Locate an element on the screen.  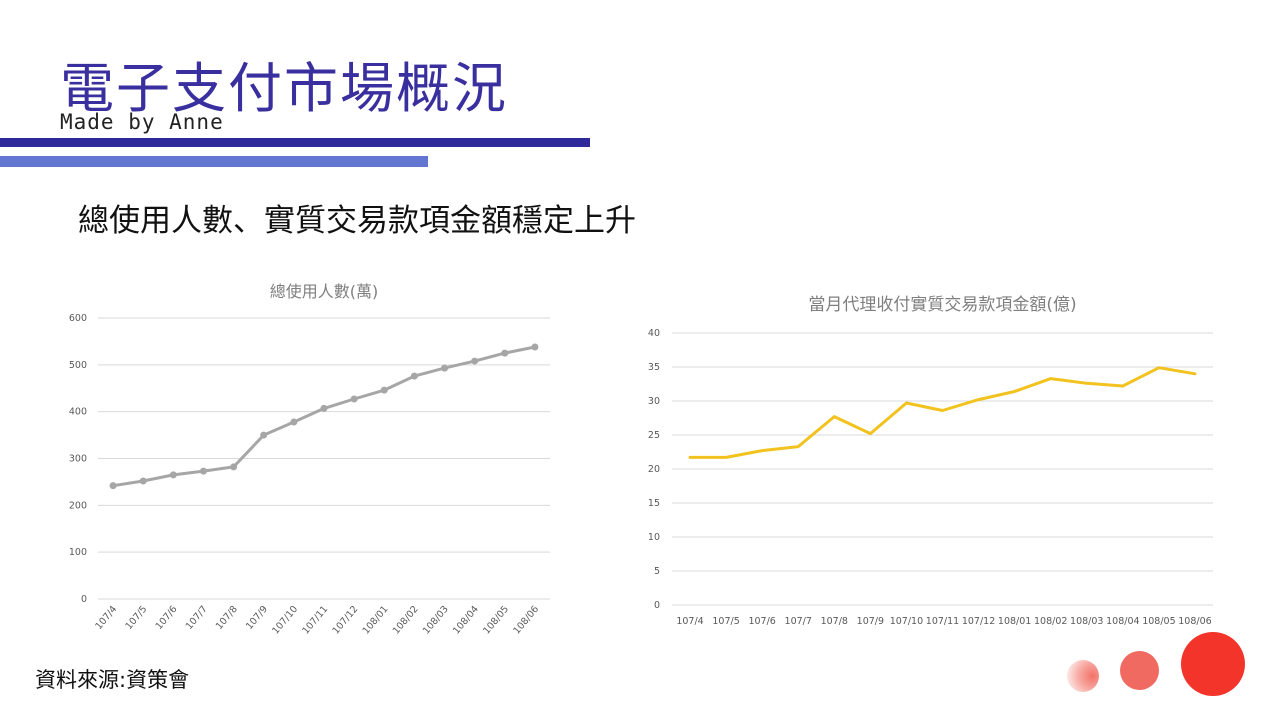
y-tick-label: 300 is located at coordinates (78, 459).